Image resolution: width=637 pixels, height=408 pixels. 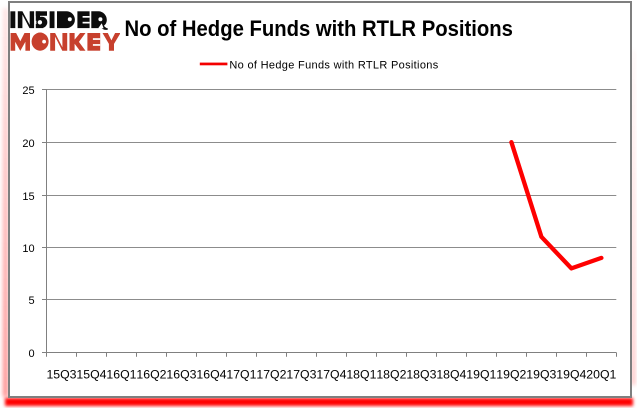 What do you see at coordinates (31, 354) in the screenshot?
I see `svg-text: 0` at bounding box center [31, 354].